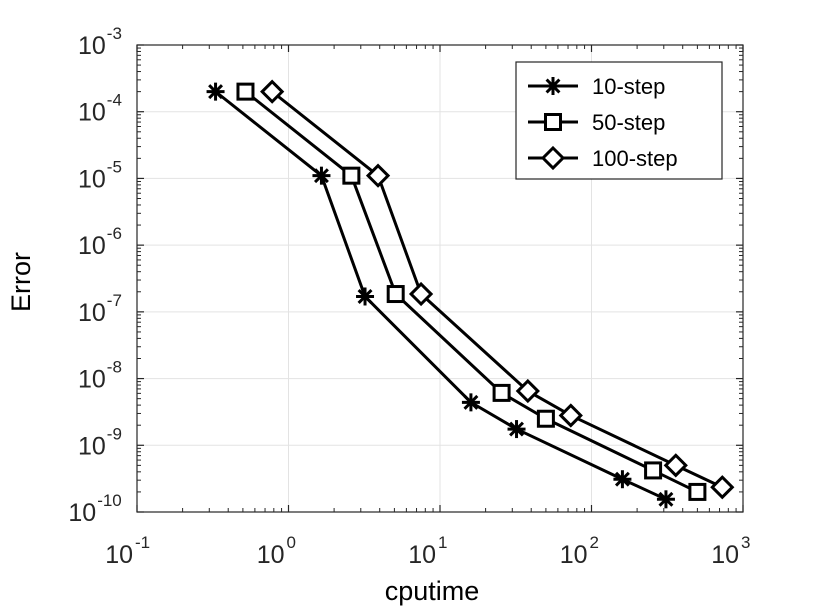 The image size is (822, 609). Describe the element at coordinates (114, 233) in the screenshot. I see `svg-text: -6` at that location.